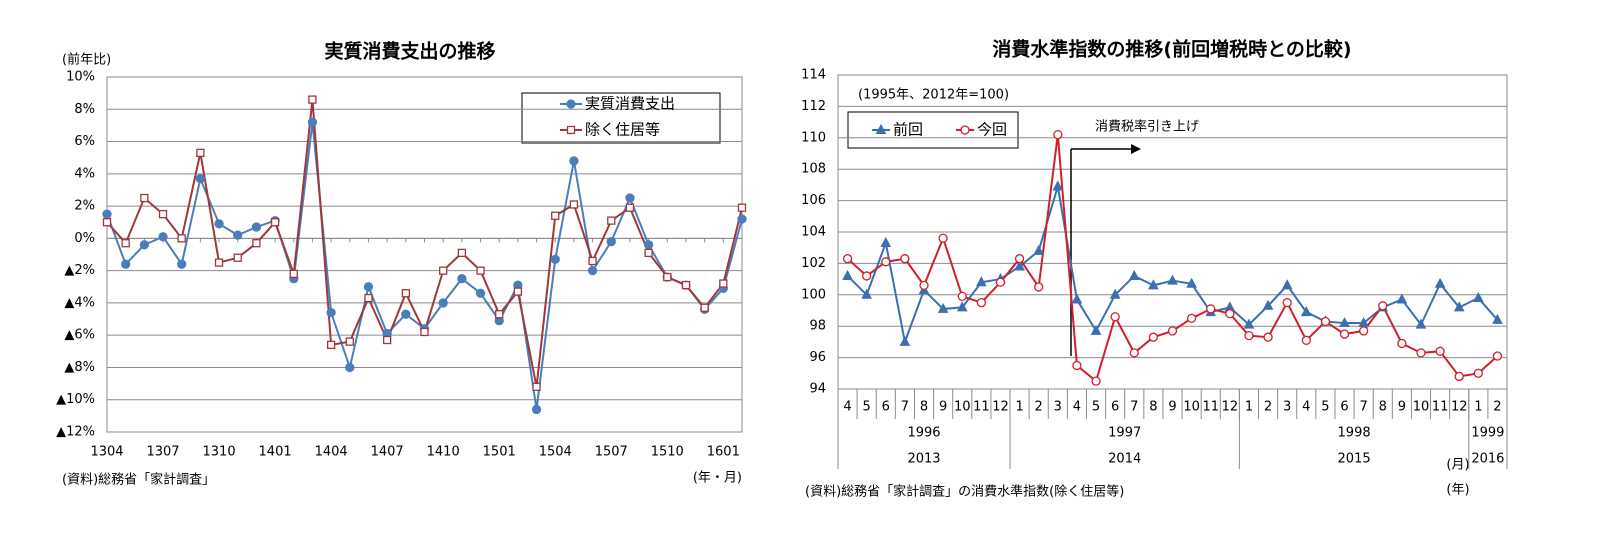 This screenshot has width=1623, height=548. Describe the element at coordinates (813, 137) in the screenshot. I see `y-tick-label: 110` at that location.